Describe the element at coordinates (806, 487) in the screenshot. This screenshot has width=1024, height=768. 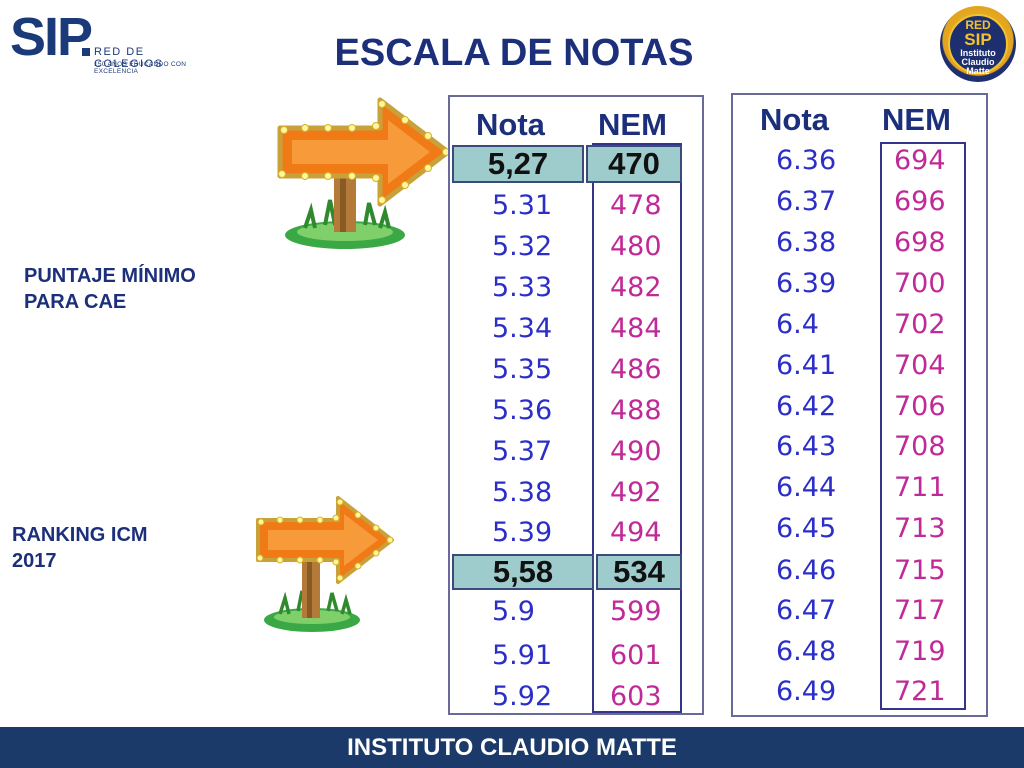
I see `table-row-nota: 6.44` at that location.